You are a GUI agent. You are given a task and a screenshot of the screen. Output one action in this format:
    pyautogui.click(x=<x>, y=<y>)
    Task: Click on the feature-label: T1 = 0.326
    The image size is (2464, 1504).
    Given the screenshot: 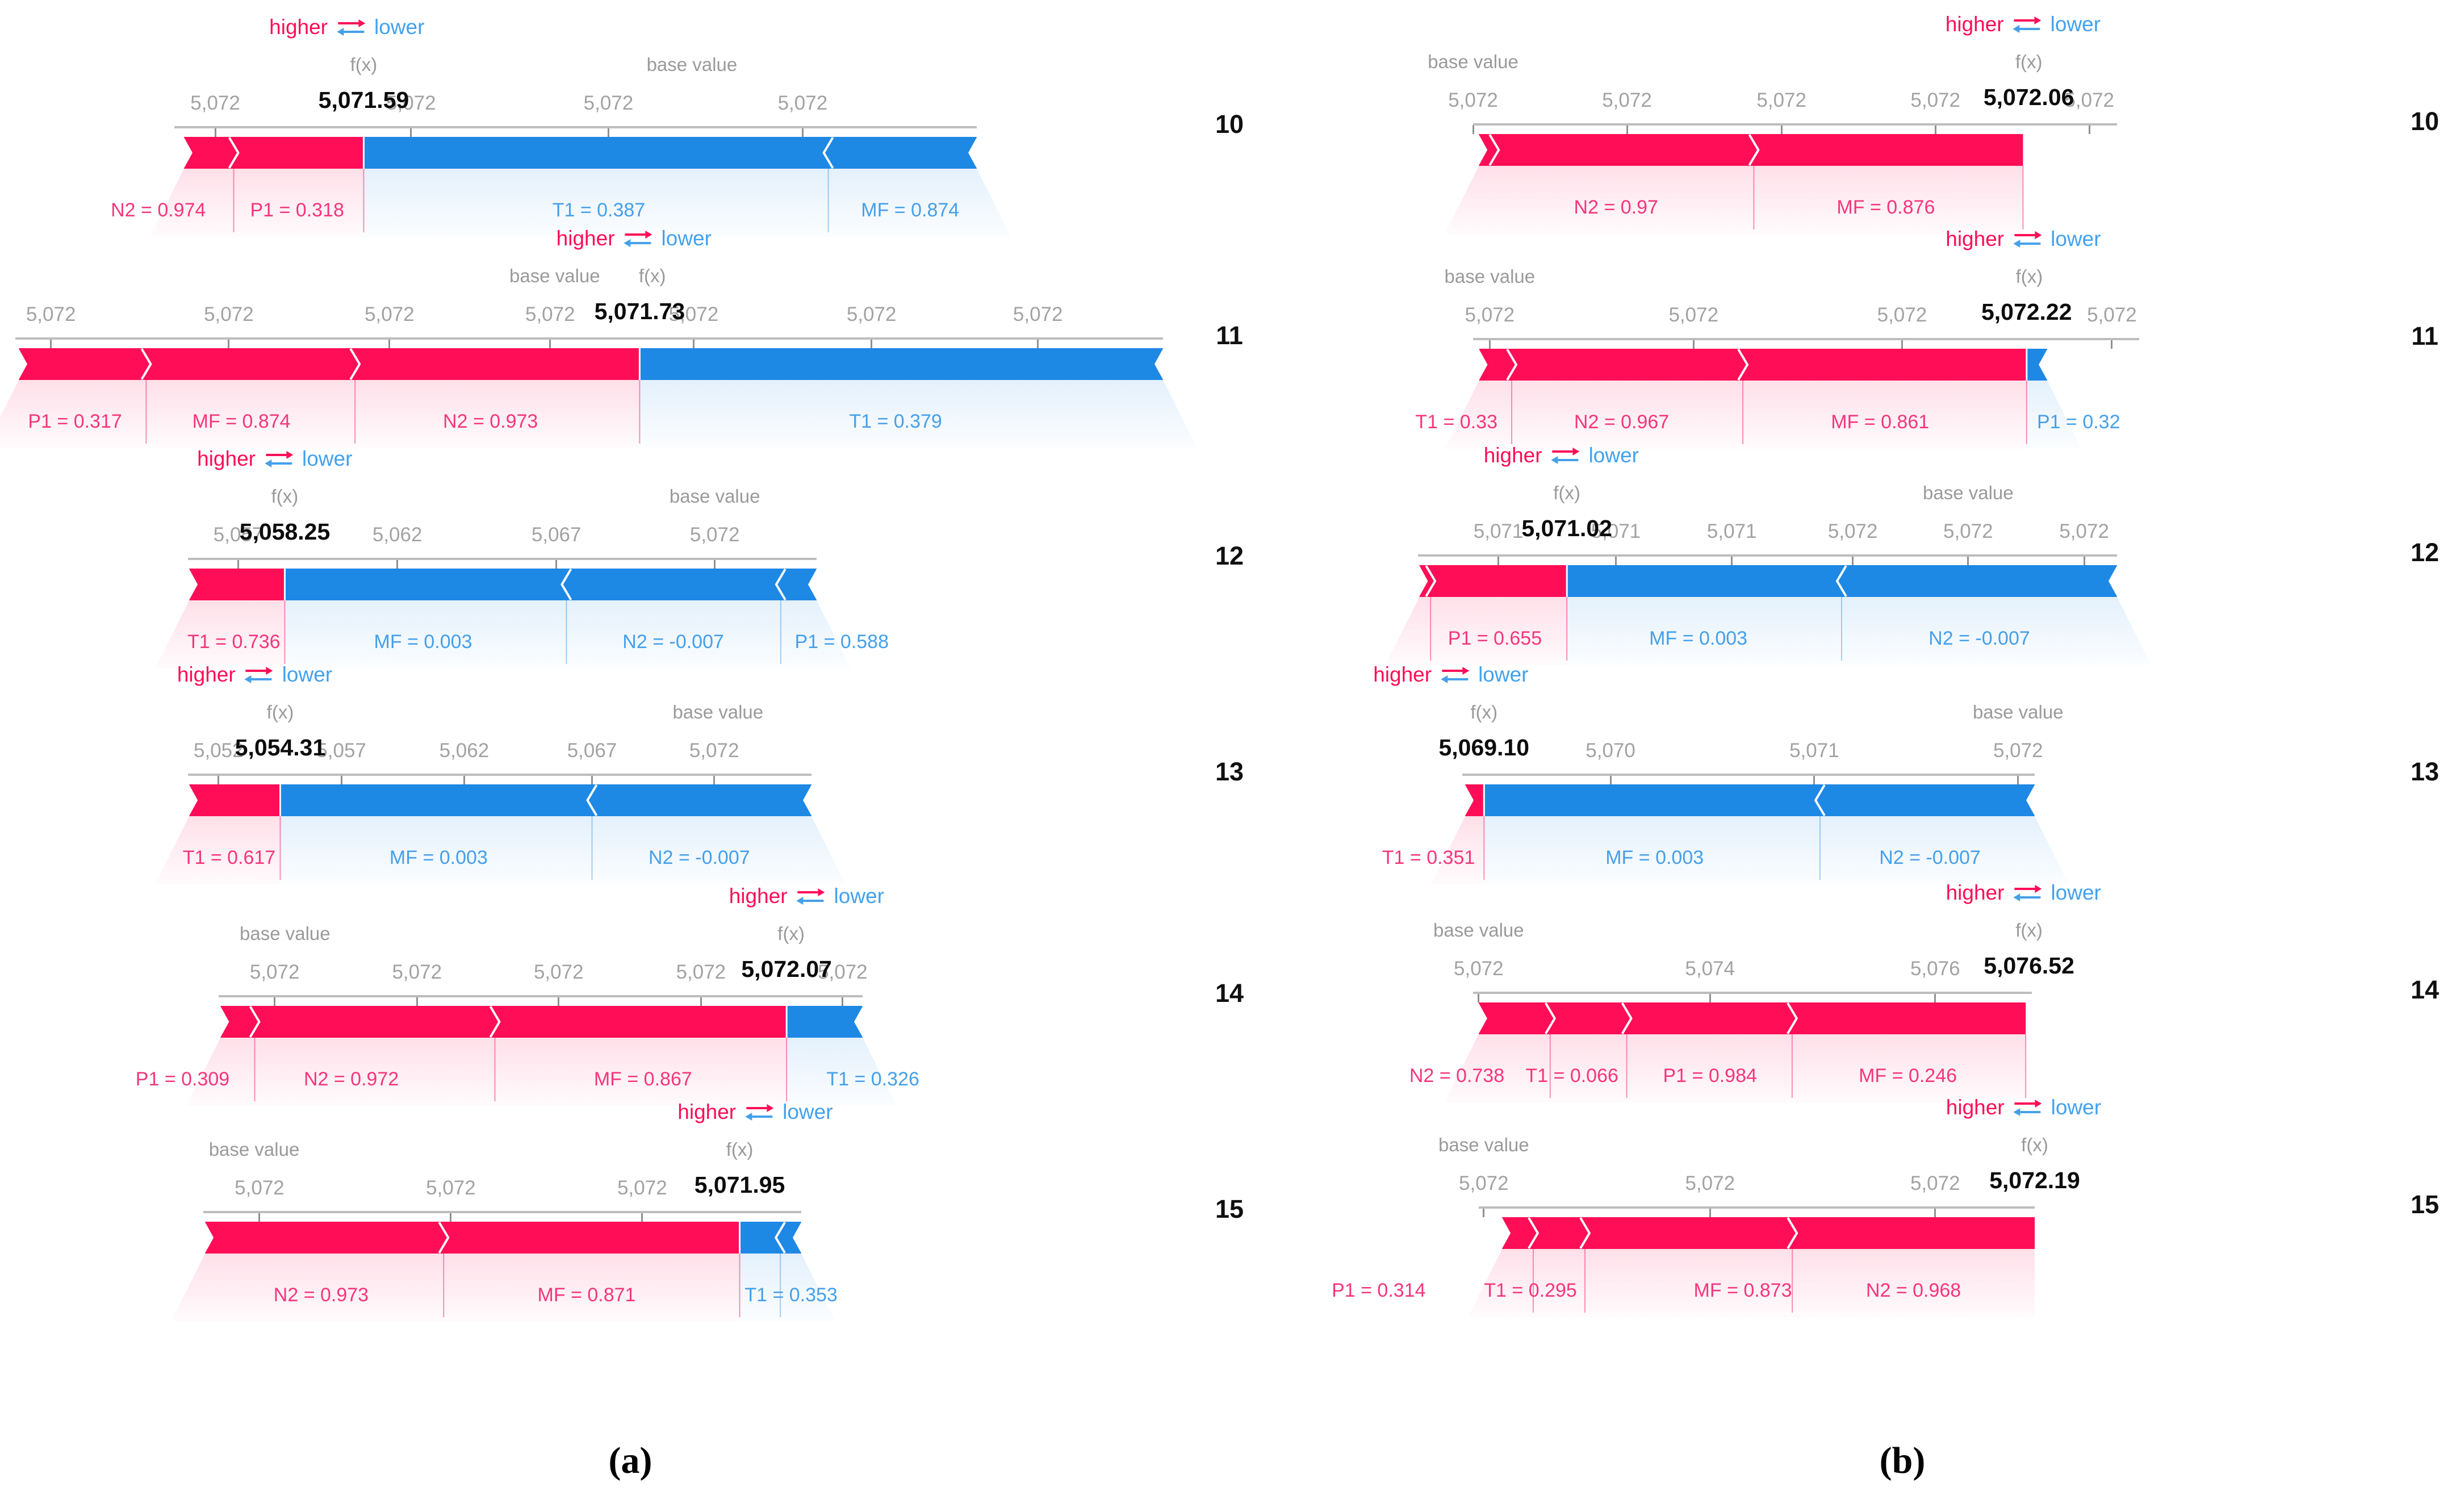 What is the action you would take?
    pyautogui.click(x=872, y=1079)
    